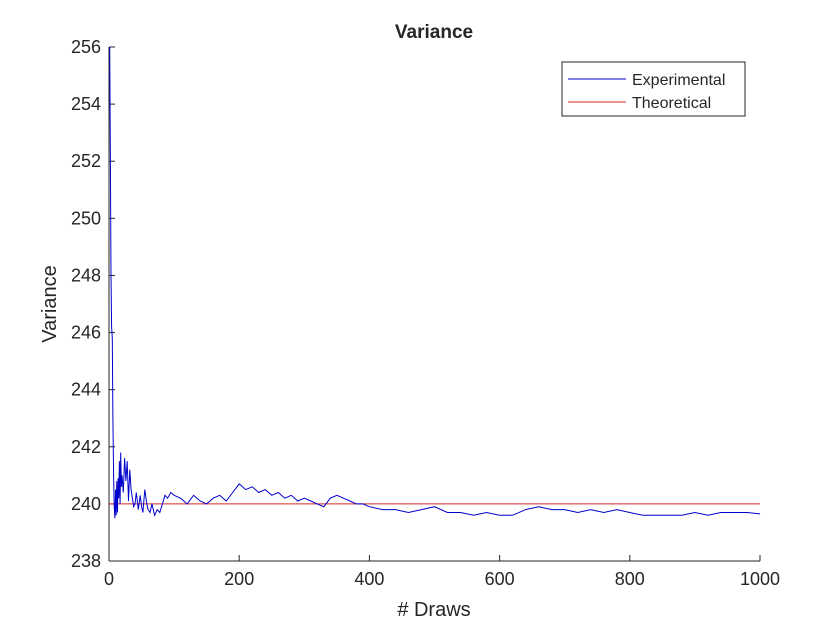 The height and width of the screenshot is (630, 840). Describe the element at coordinates (433, 610) in the screenshot. I see `x-axis-label: # Draws` at that location.